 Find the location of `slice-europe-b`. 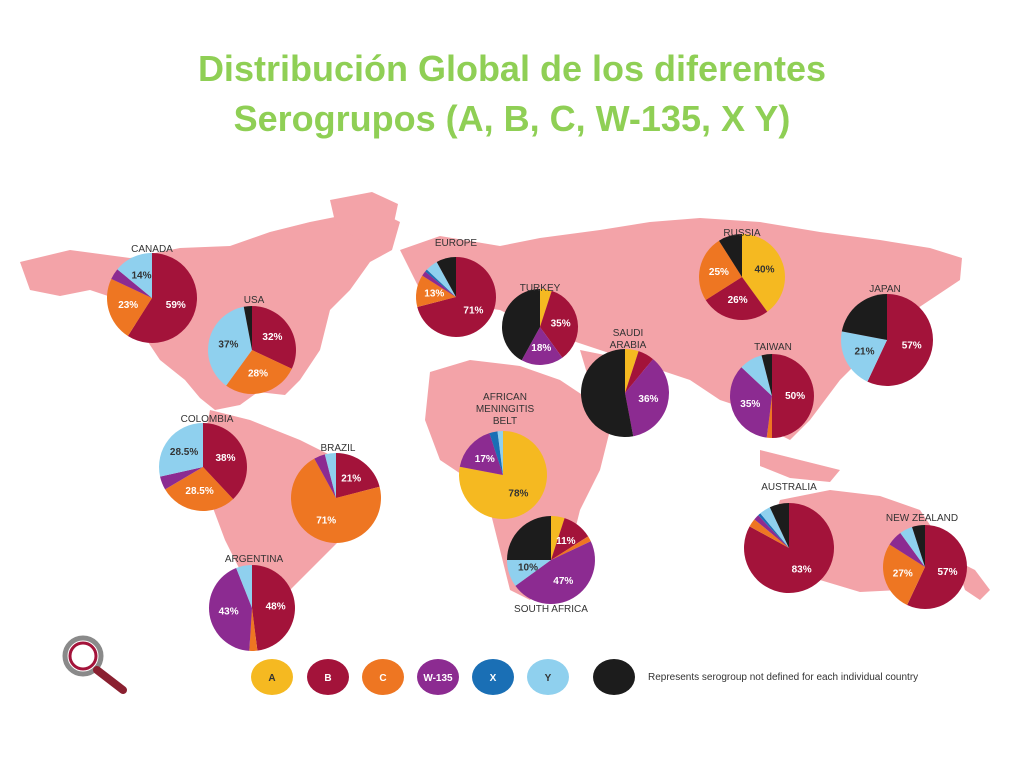

slice-europe-b is located at coordinates (457, 297).